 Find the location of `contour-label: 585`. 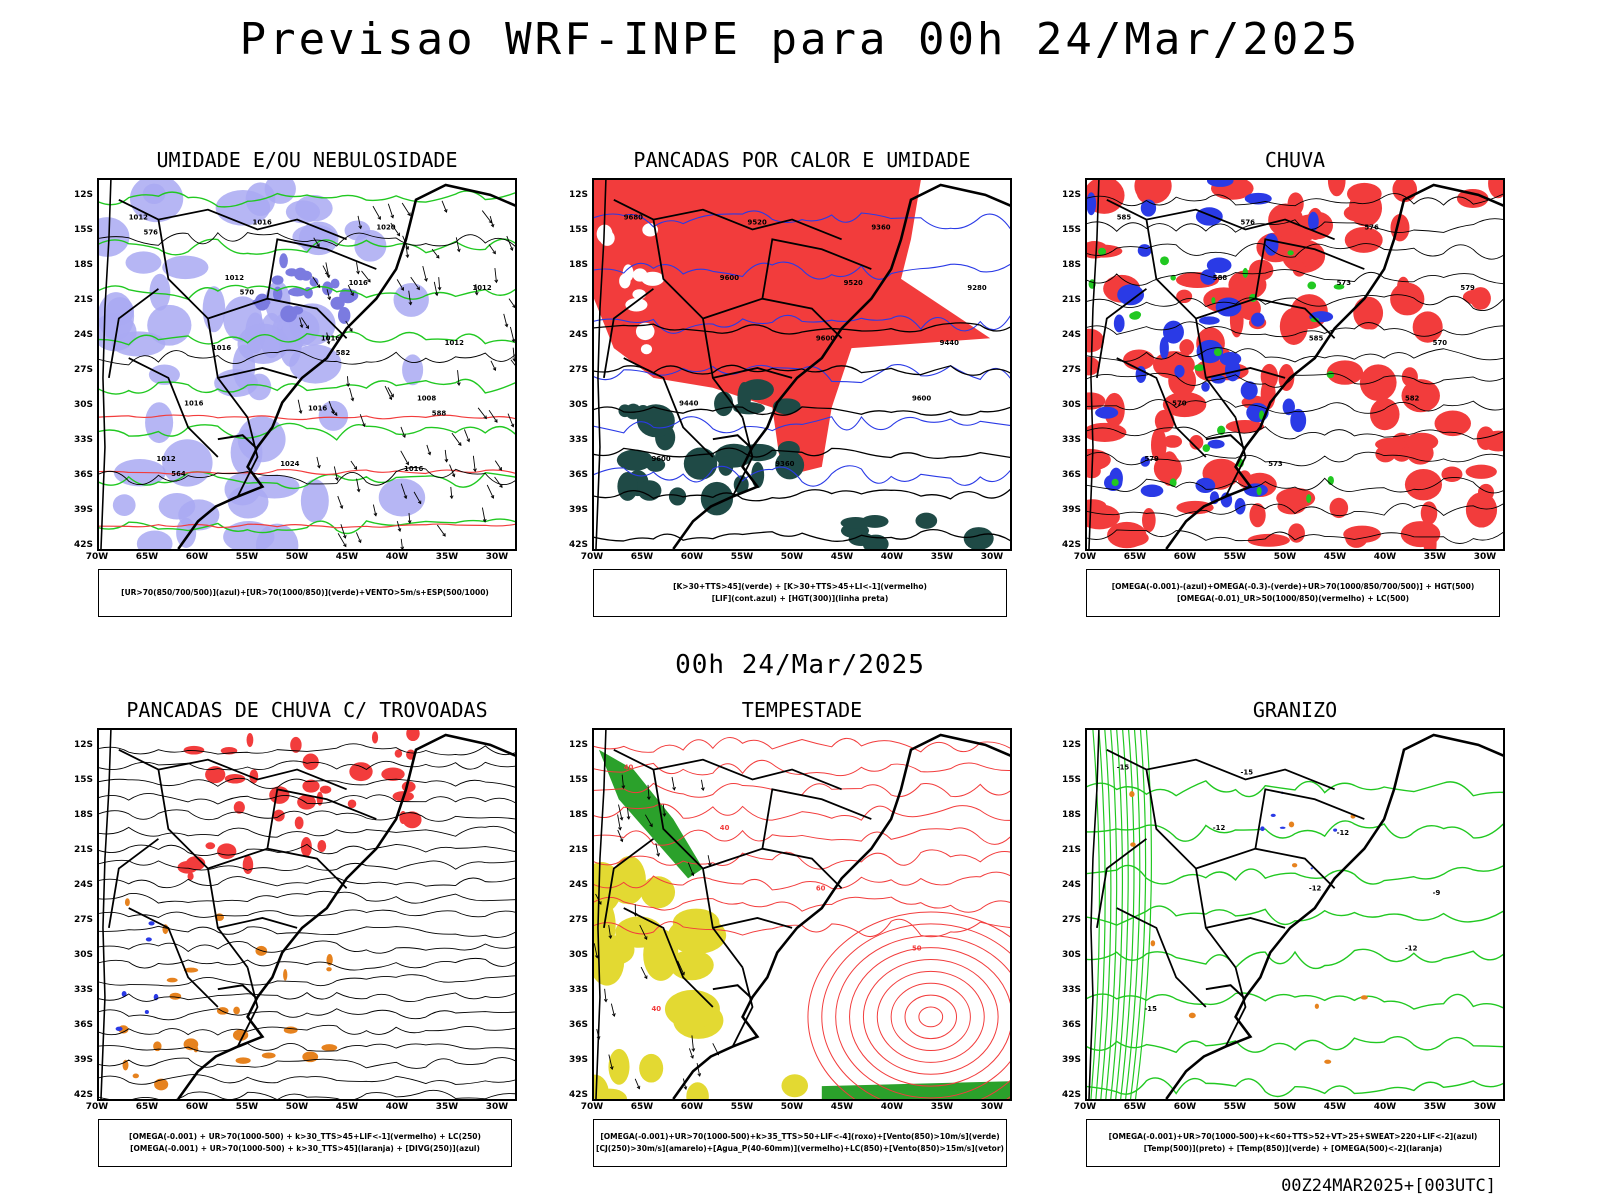

contour-label: 585 is located at coordinates (1316, 338).